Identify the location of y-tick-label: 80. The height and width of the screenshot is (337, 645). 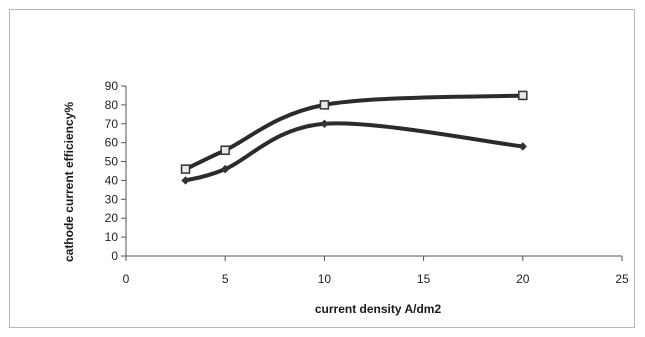
(112, 105).